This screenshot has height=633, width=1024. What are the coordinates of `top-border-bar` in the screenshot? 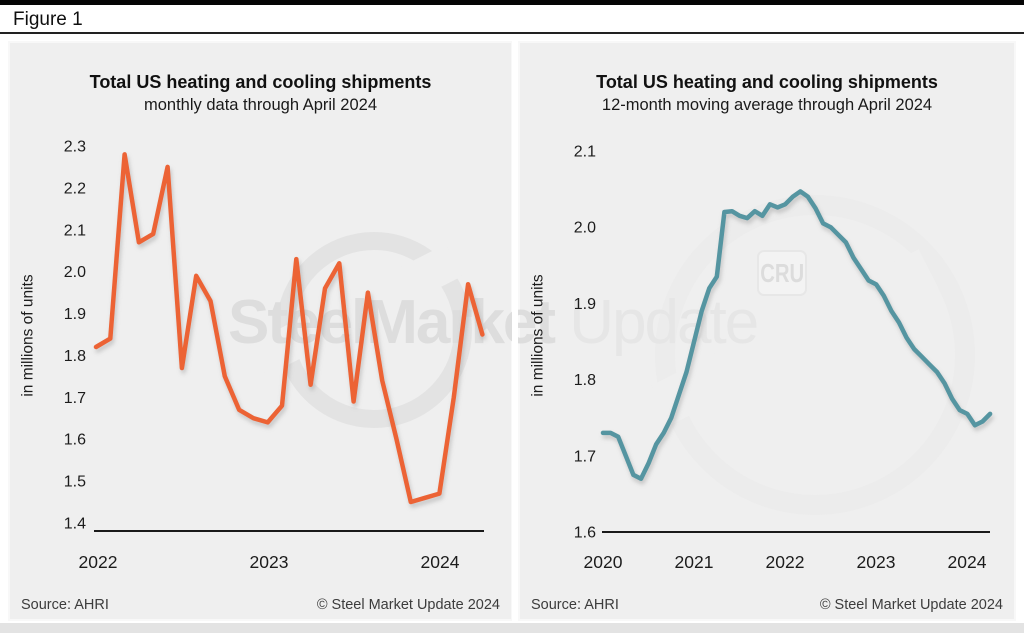 It's located at (512, 2).